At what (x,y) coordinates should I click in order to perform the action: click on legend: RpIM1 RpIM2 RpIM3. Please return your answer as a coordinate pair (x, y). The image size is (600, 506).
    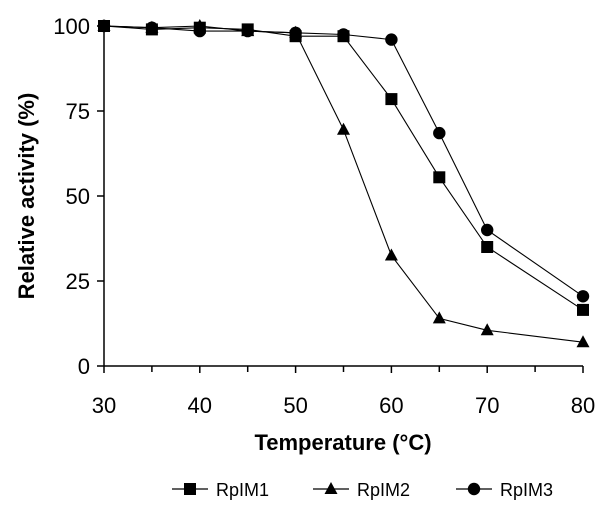
    Looking at the image, I should click on (362, 490).